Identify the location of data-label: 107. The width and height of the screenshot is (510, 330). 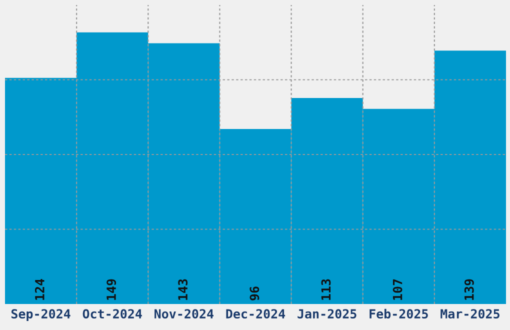
(397, 289).